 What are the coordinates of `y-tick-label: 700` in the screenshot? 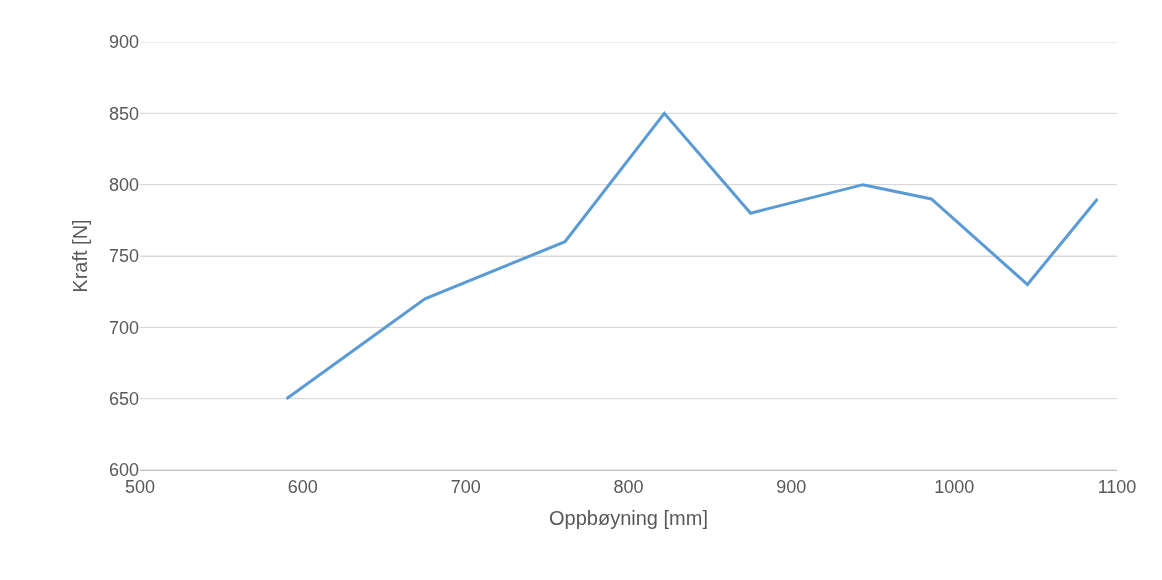 It's located at (123, 327).